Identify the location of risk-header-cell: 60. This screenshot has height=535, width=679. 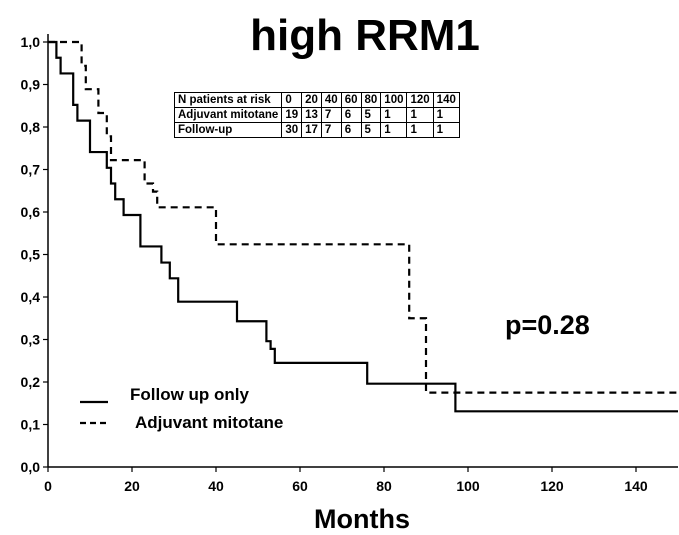
(351, 100).